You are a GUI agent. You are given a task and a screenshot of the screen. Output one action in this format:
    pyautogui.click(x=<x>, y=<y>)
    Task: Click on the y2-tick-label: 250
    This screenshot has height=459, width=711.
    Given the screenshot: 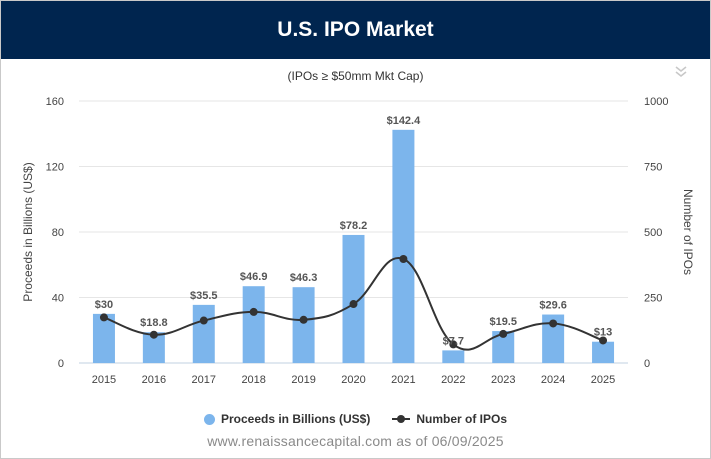 What is the action you would take?
    pyautogui.click(x=653, y=299)
    